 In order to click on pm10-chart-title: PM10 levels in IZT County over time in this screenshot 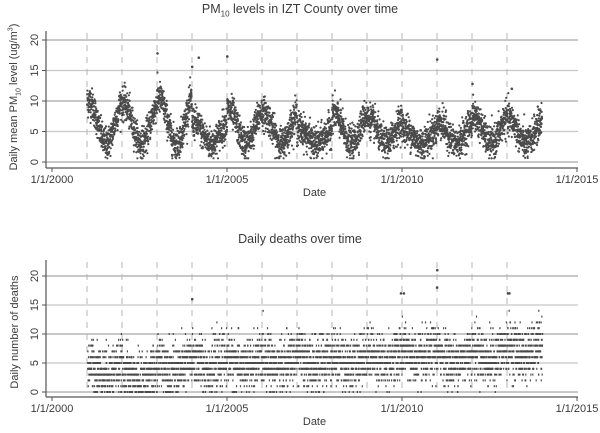, I will do `click(300, 10)`.